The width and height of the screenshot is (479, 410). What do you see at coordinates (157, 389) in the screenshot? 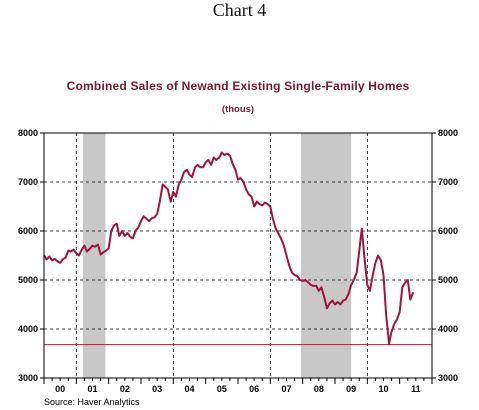
I see `x-tick-label: 03` at bounding box center [157, 389].